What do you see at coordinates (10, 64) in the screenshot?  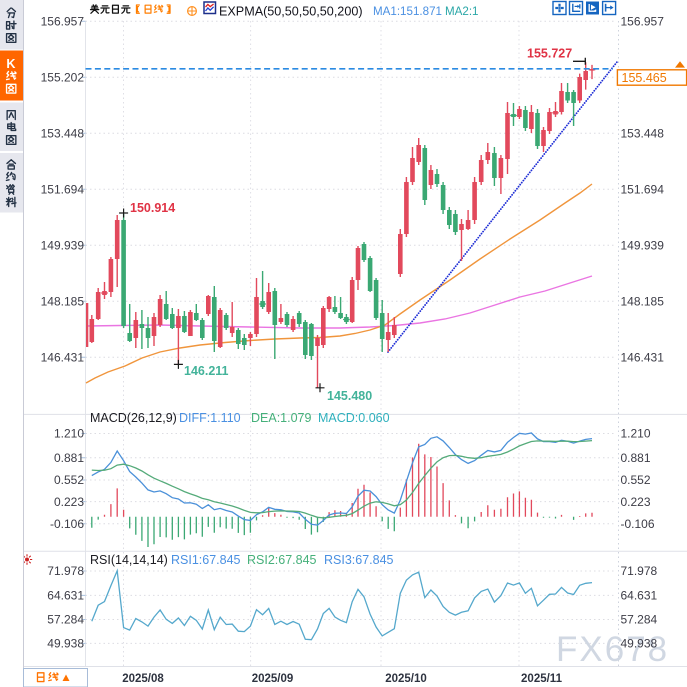 I see `svg-text: K` at bounding box center [10, 64].